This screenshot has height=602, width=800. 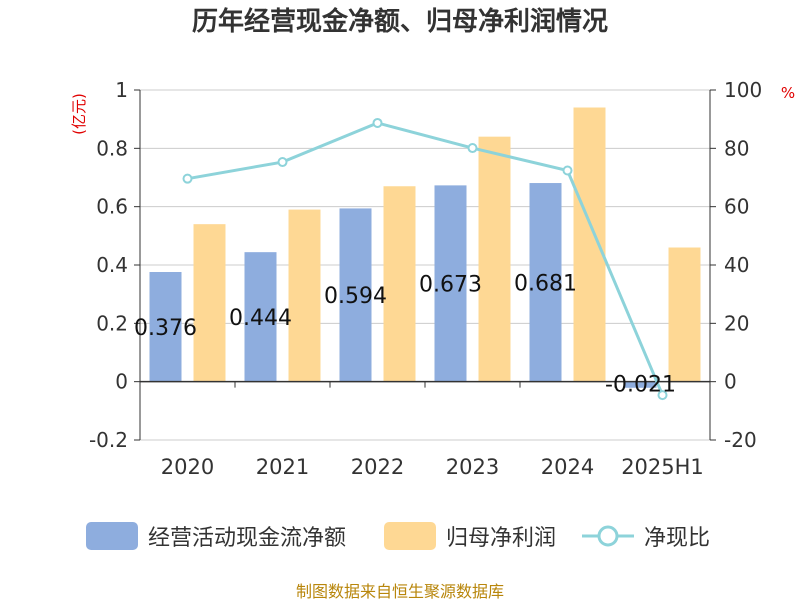 I want to click on y-left-tick-label: 0.6, so click(x=112, y=207).